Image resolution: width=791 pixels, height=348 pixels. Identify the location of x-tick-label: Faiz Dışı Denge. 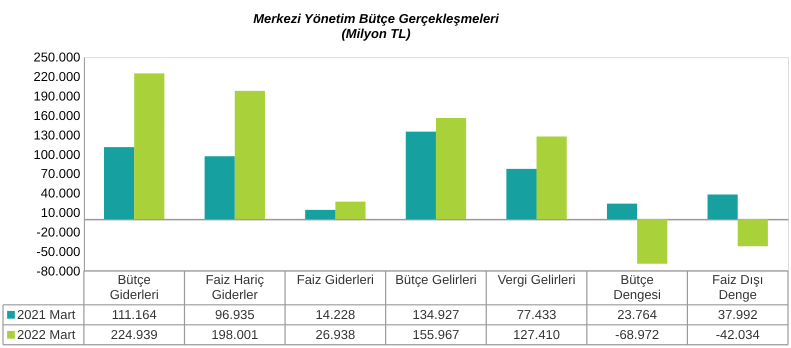
(738, 287).